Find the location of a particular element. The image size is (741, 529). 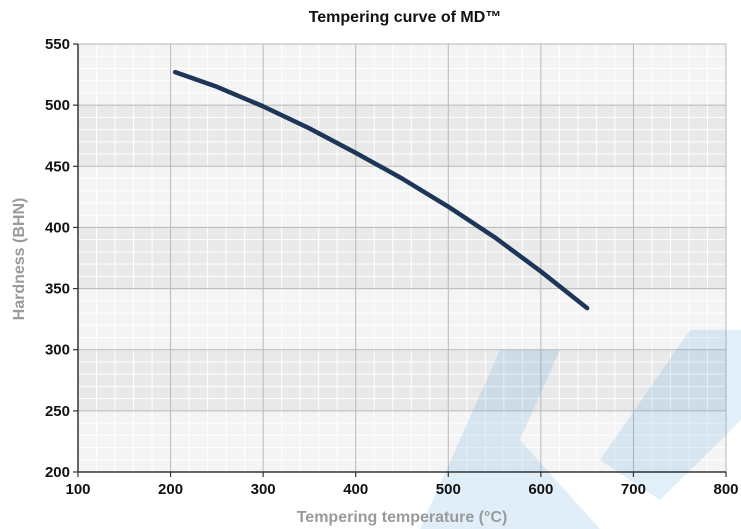

x-tick-label: 400 is located at coordinates (355, 489).